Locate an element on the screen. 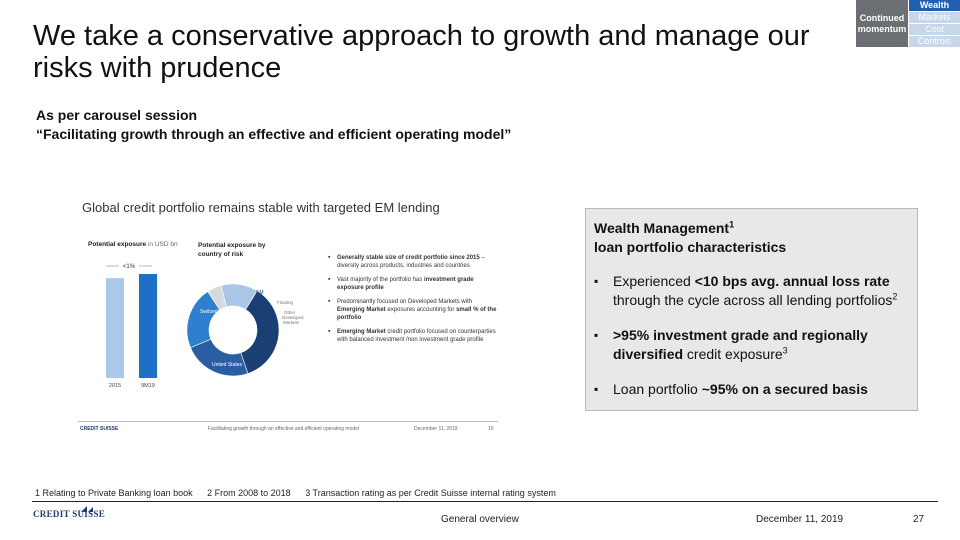  donut-slice-em is located at coordinates (239, 296).